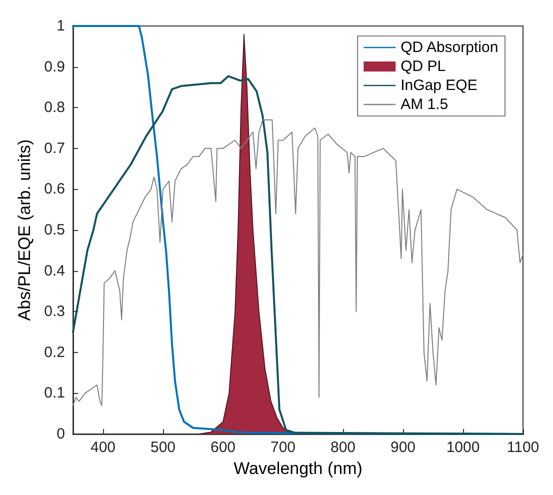 This screenshot has height=495, width=553. Describe the element at coordinates (343, 447) in the screenshot. I see `x-tick-label: 800` at that location.